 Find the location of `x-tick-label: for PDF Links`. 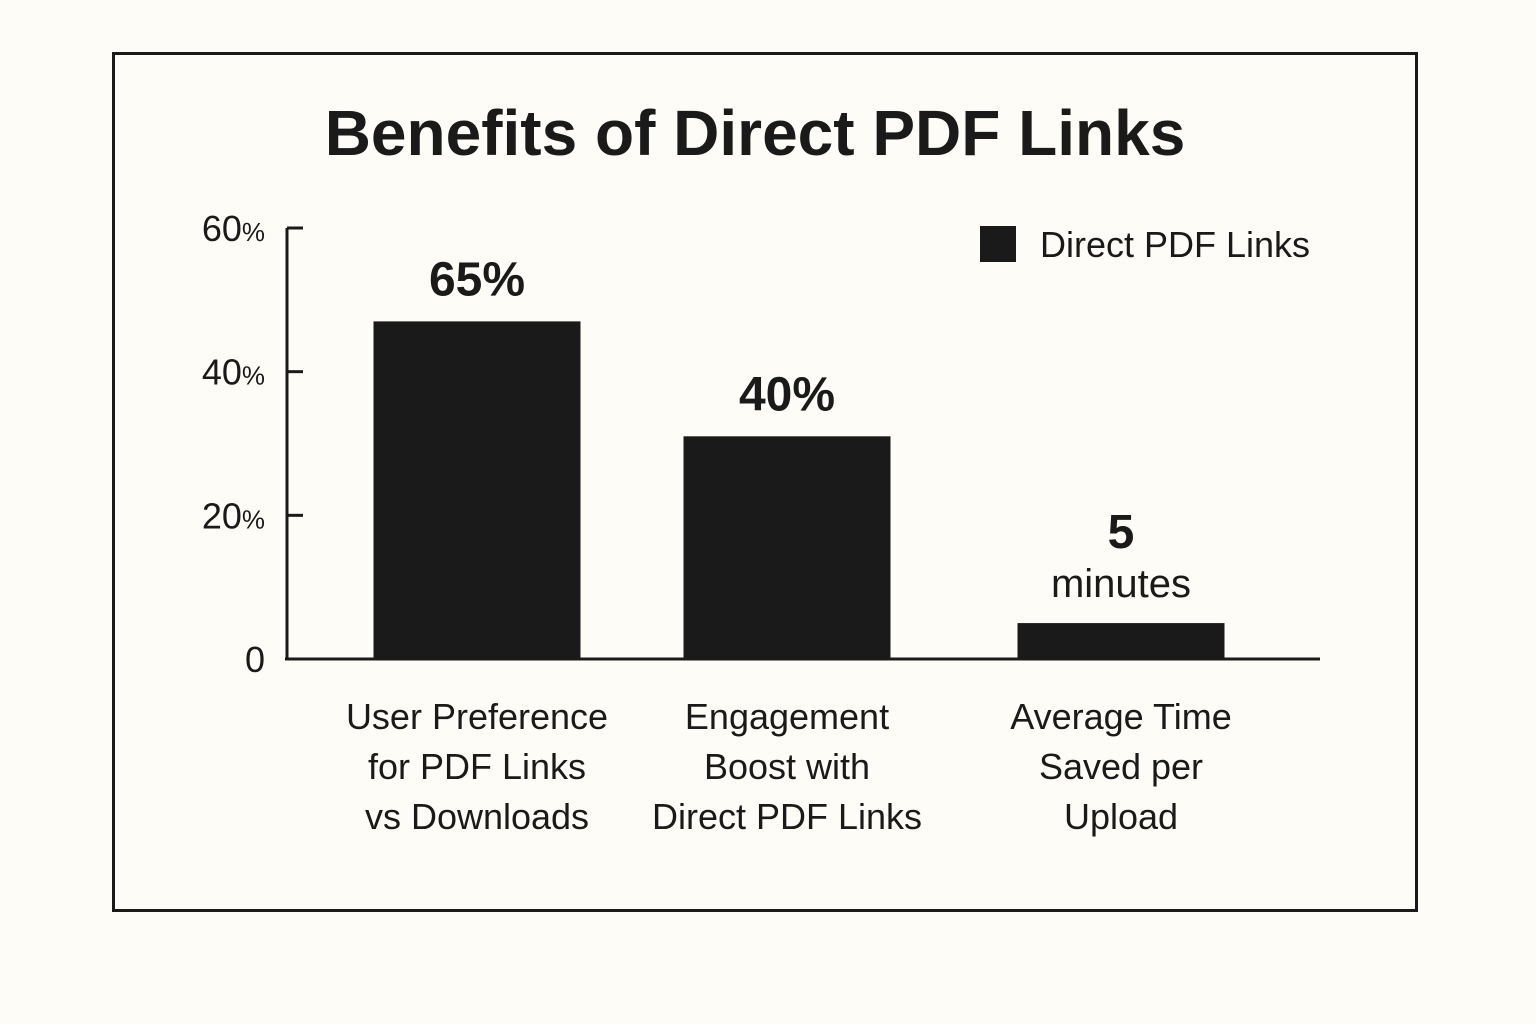

x-tick-label: for PDF Links is located at coordinates (477, 766).